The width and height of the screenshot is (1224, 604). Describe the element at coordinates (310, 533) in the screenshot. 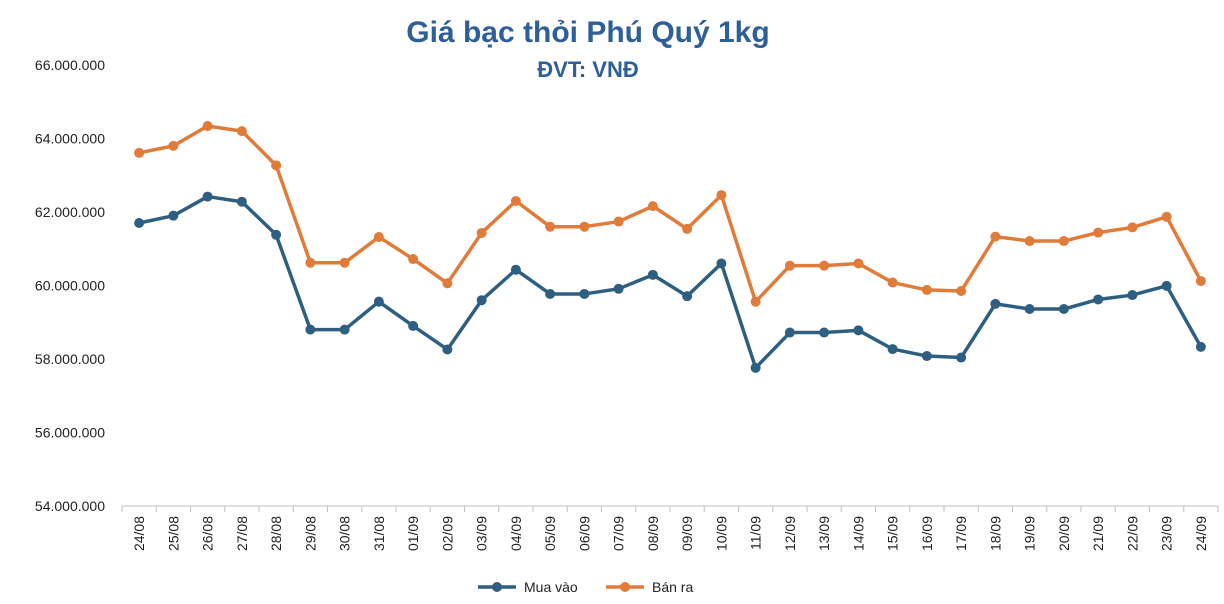

I see `x-tick-label: 29/08` at that location.